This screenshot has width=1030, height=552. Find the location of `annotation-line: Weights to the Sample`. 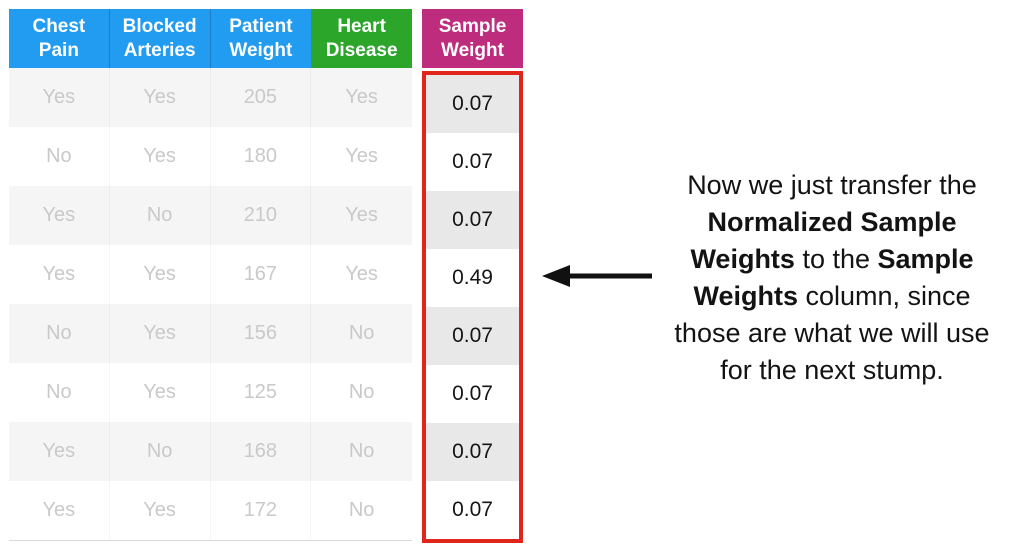

annotation-line: Weights to the Sample is located at coordinates (831, 259).